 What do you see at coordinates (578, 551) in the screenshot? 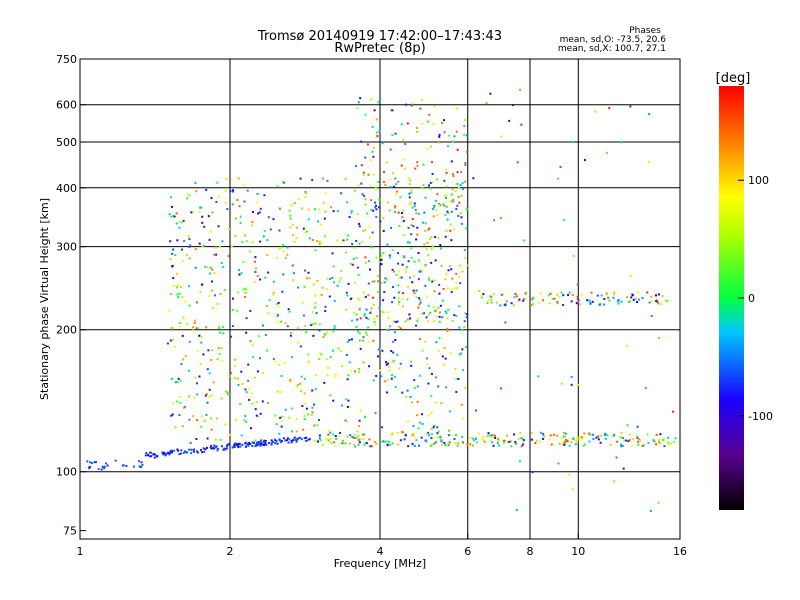
I see `x-tick-label: 10` at bounding box center [578, 551].